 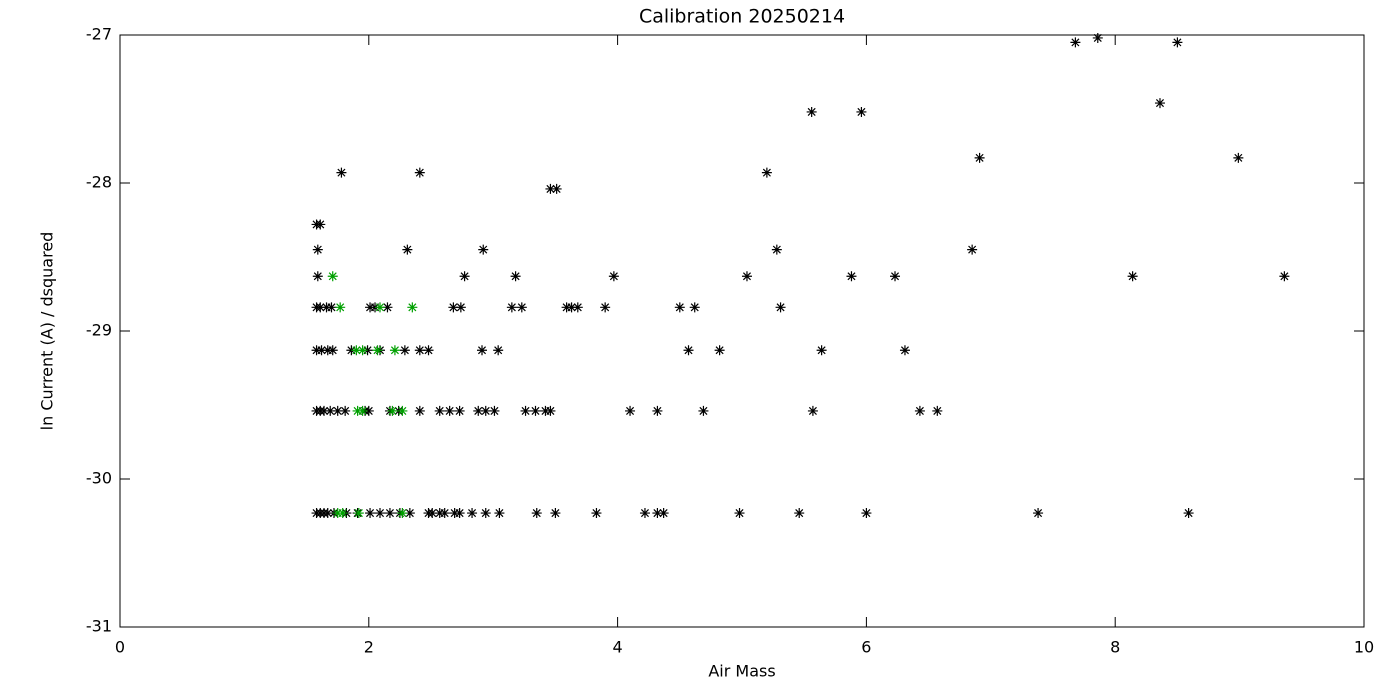 I want to click on chart-title: Calibration 20250214, so click(x=742, y=17).